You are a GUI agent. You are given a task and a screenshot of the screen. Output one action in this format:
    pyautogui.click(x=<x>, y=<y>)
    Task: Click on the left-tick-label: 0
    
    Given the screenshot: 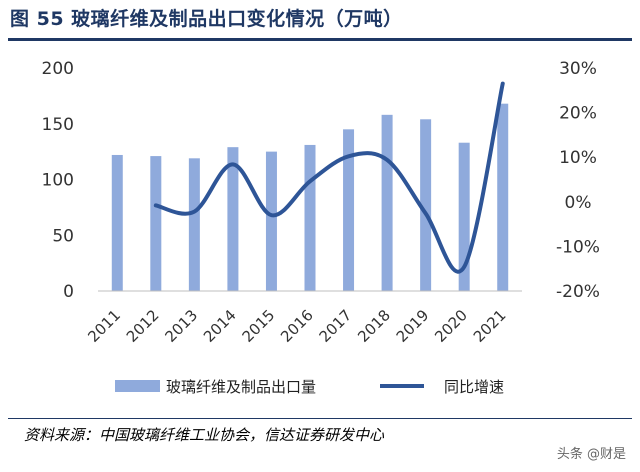 What is the action you would take?
    pyautogui.click(x=68, y=292)
    